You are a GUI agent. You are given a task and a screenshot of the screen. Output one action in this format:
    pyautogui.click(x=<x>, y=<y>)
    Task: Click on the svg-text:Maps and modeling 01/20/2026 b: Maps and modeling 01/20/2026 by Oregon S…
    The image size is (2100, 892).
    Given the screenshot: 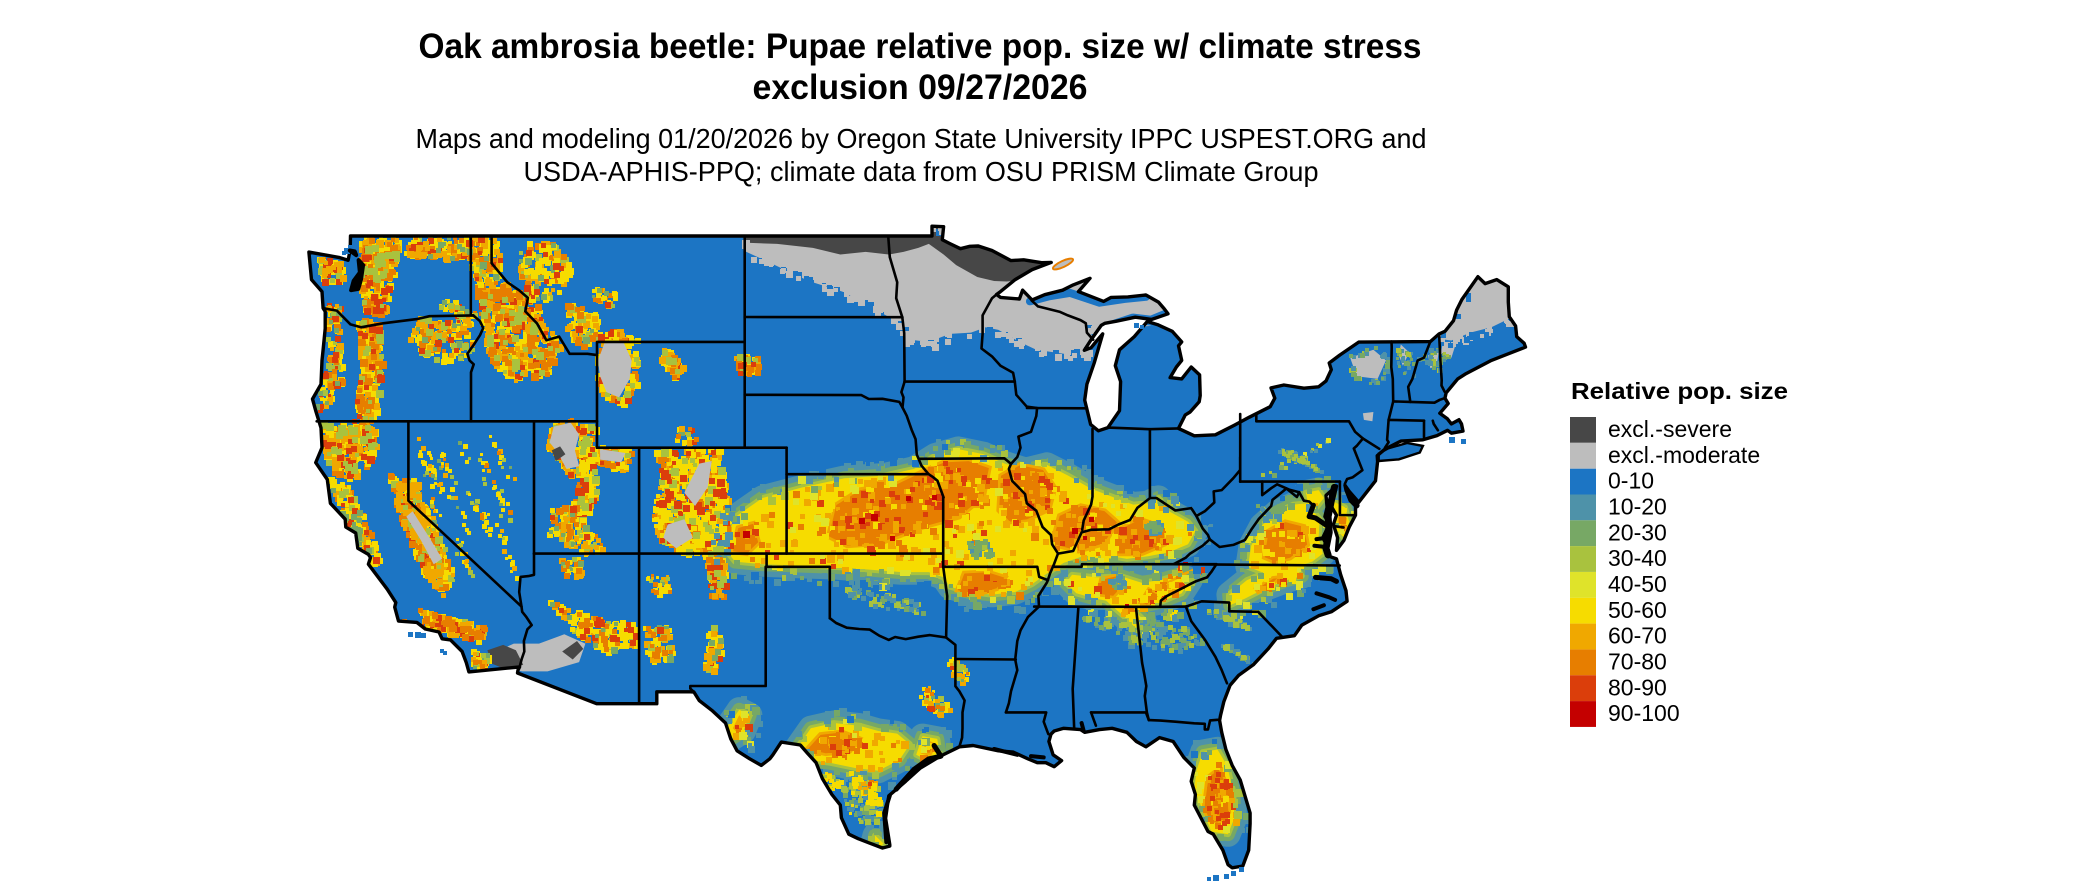 What is the action you would take?
    pyautogui.click(x=921, y=138)
    